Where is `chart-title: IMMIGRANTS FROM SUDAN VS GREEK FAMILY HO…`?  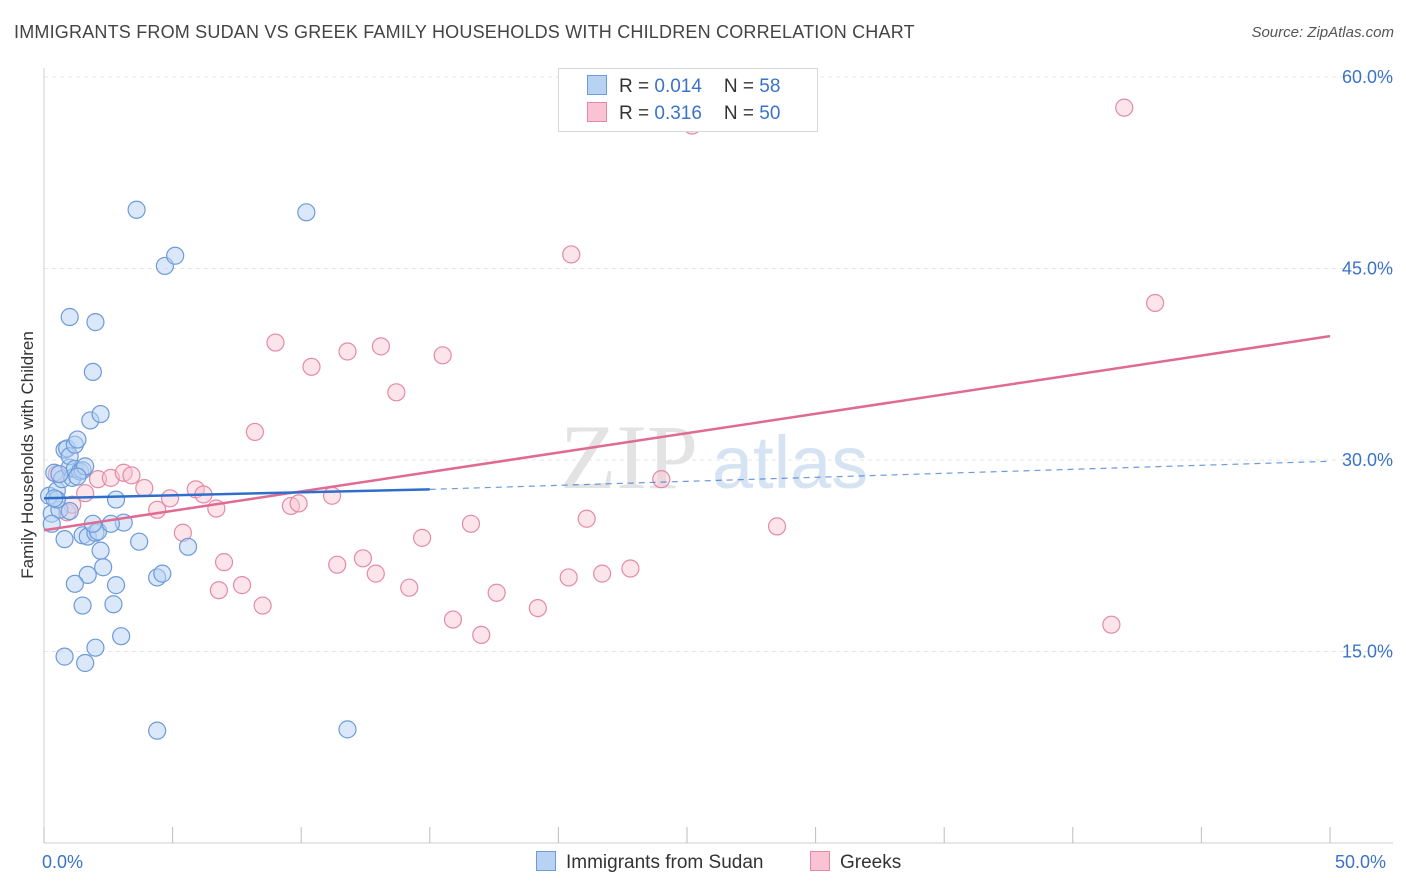
chart-title: IMMIGRANTS FROM SUDAN VS GREEK FAMILY HO… is located at coordinates (464, 32).